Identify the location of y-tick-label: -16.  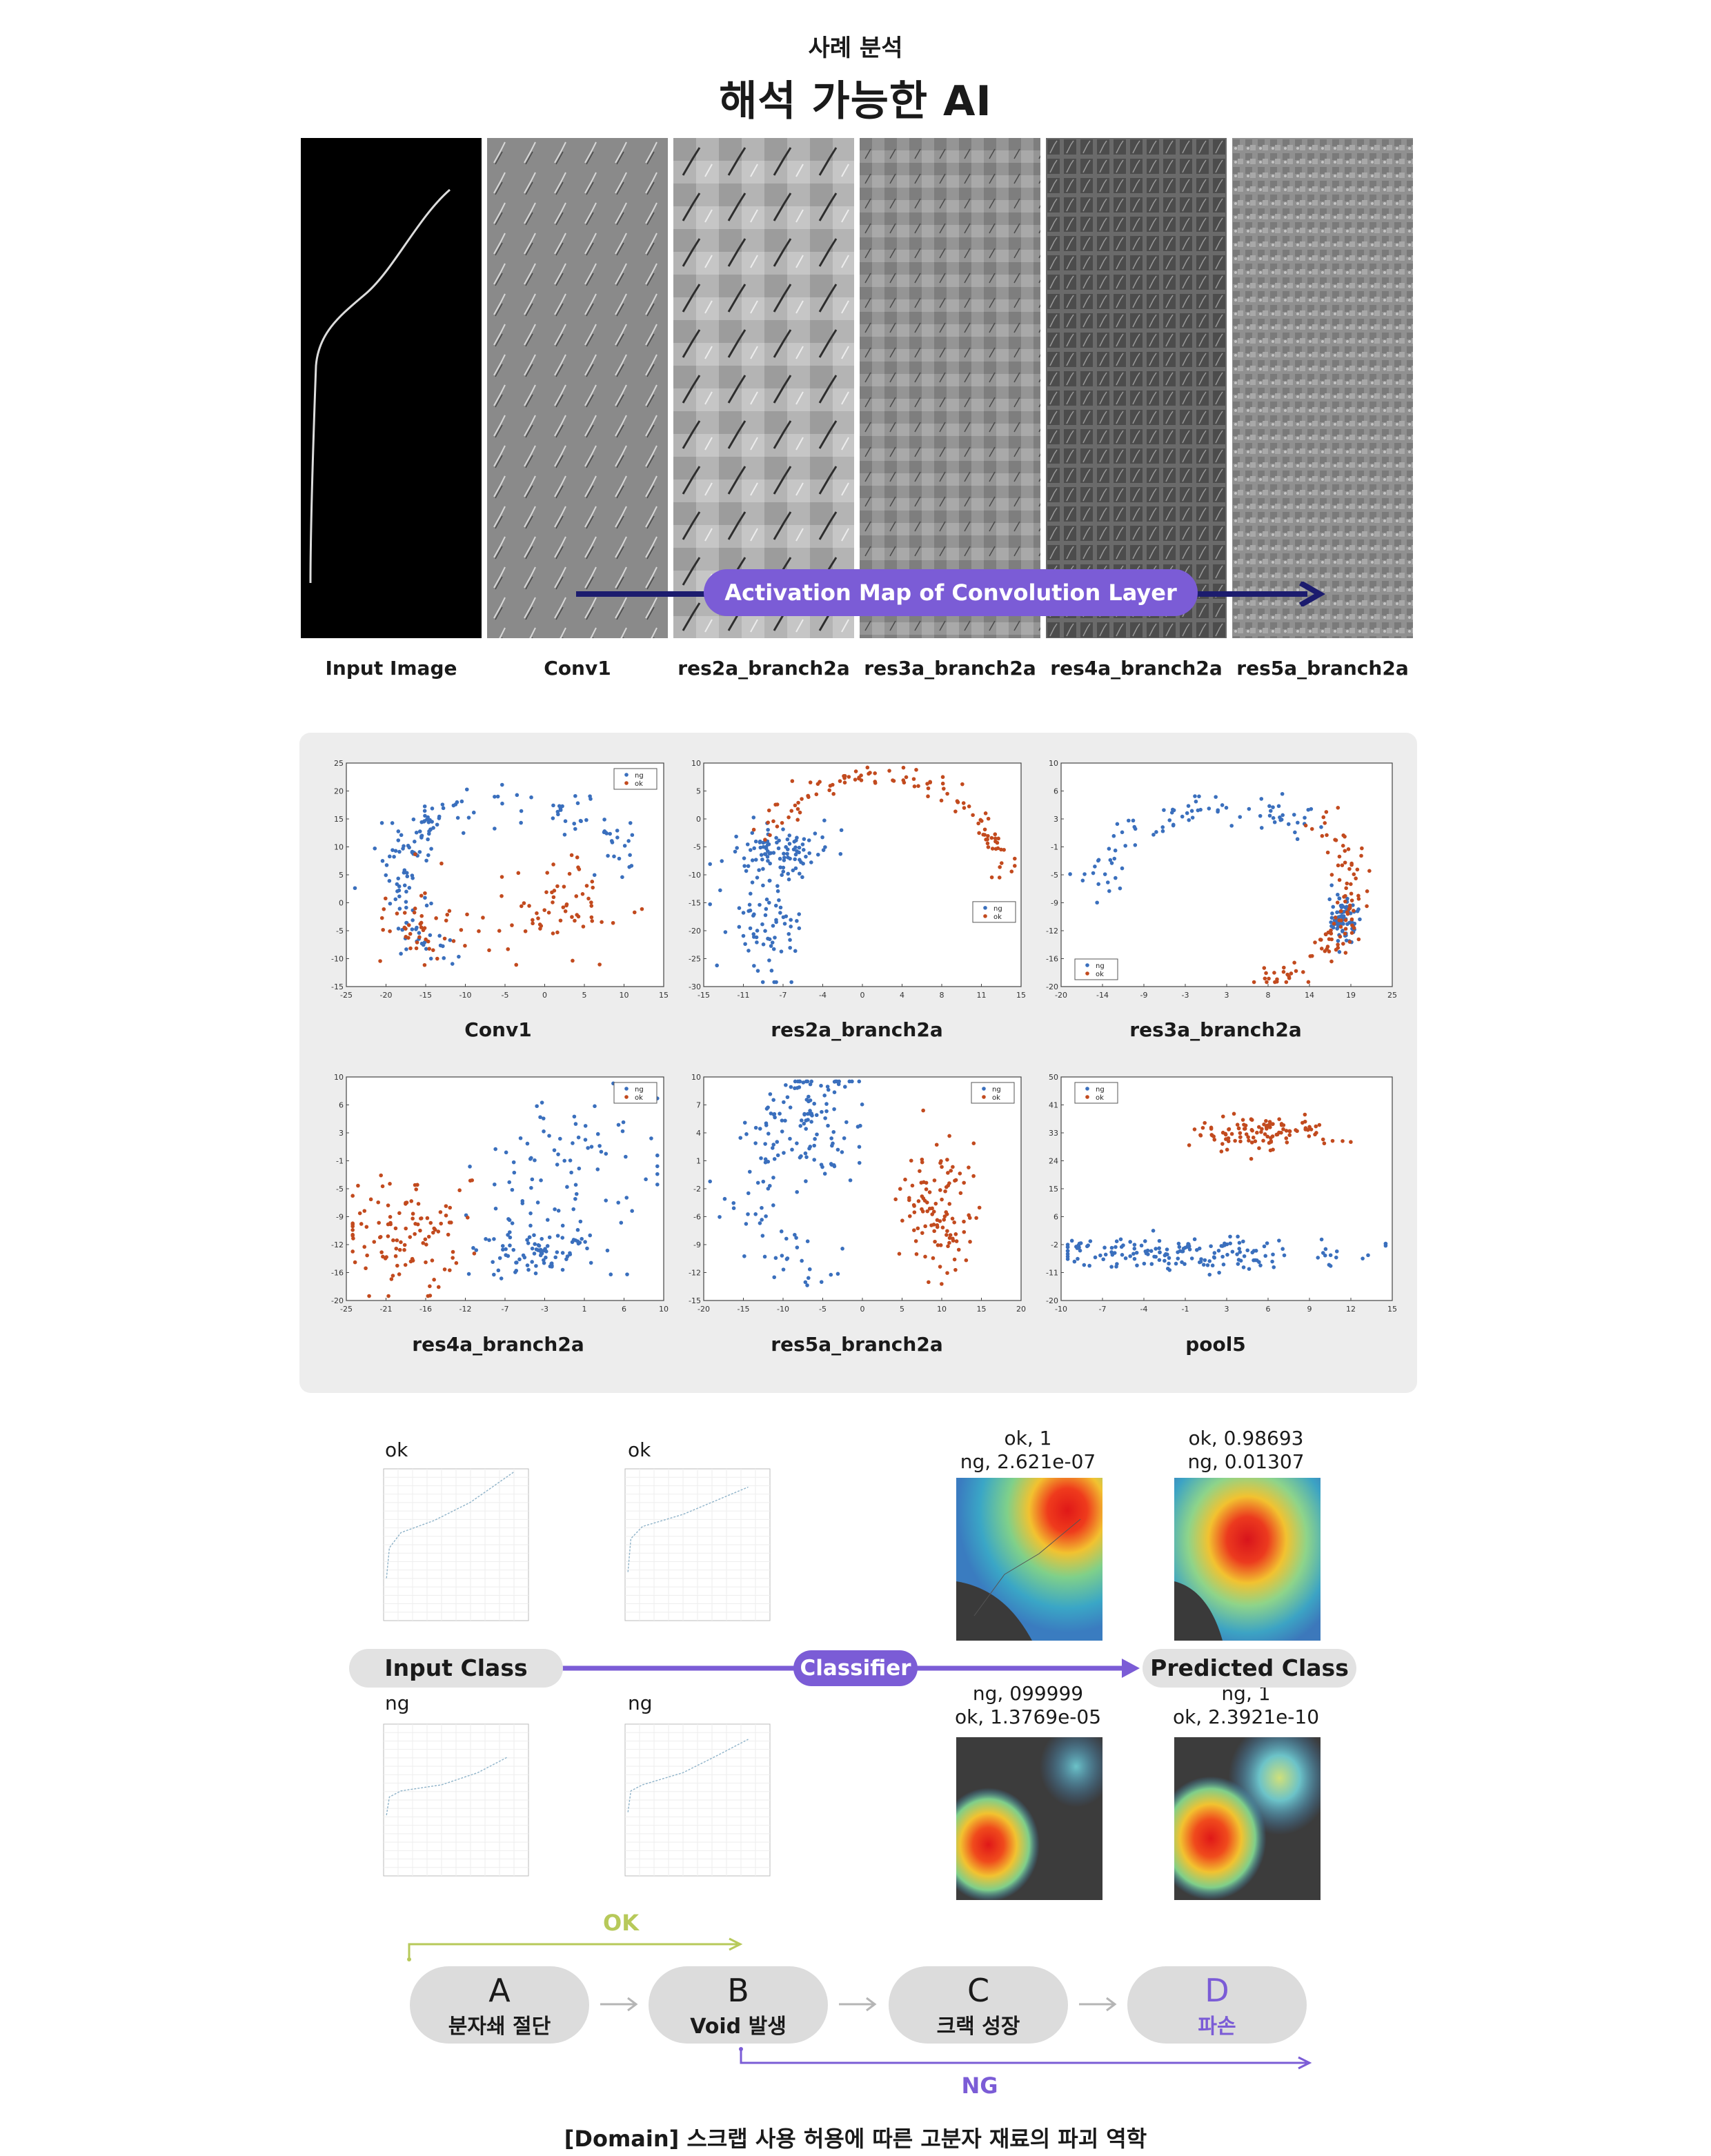
(1052, 959).